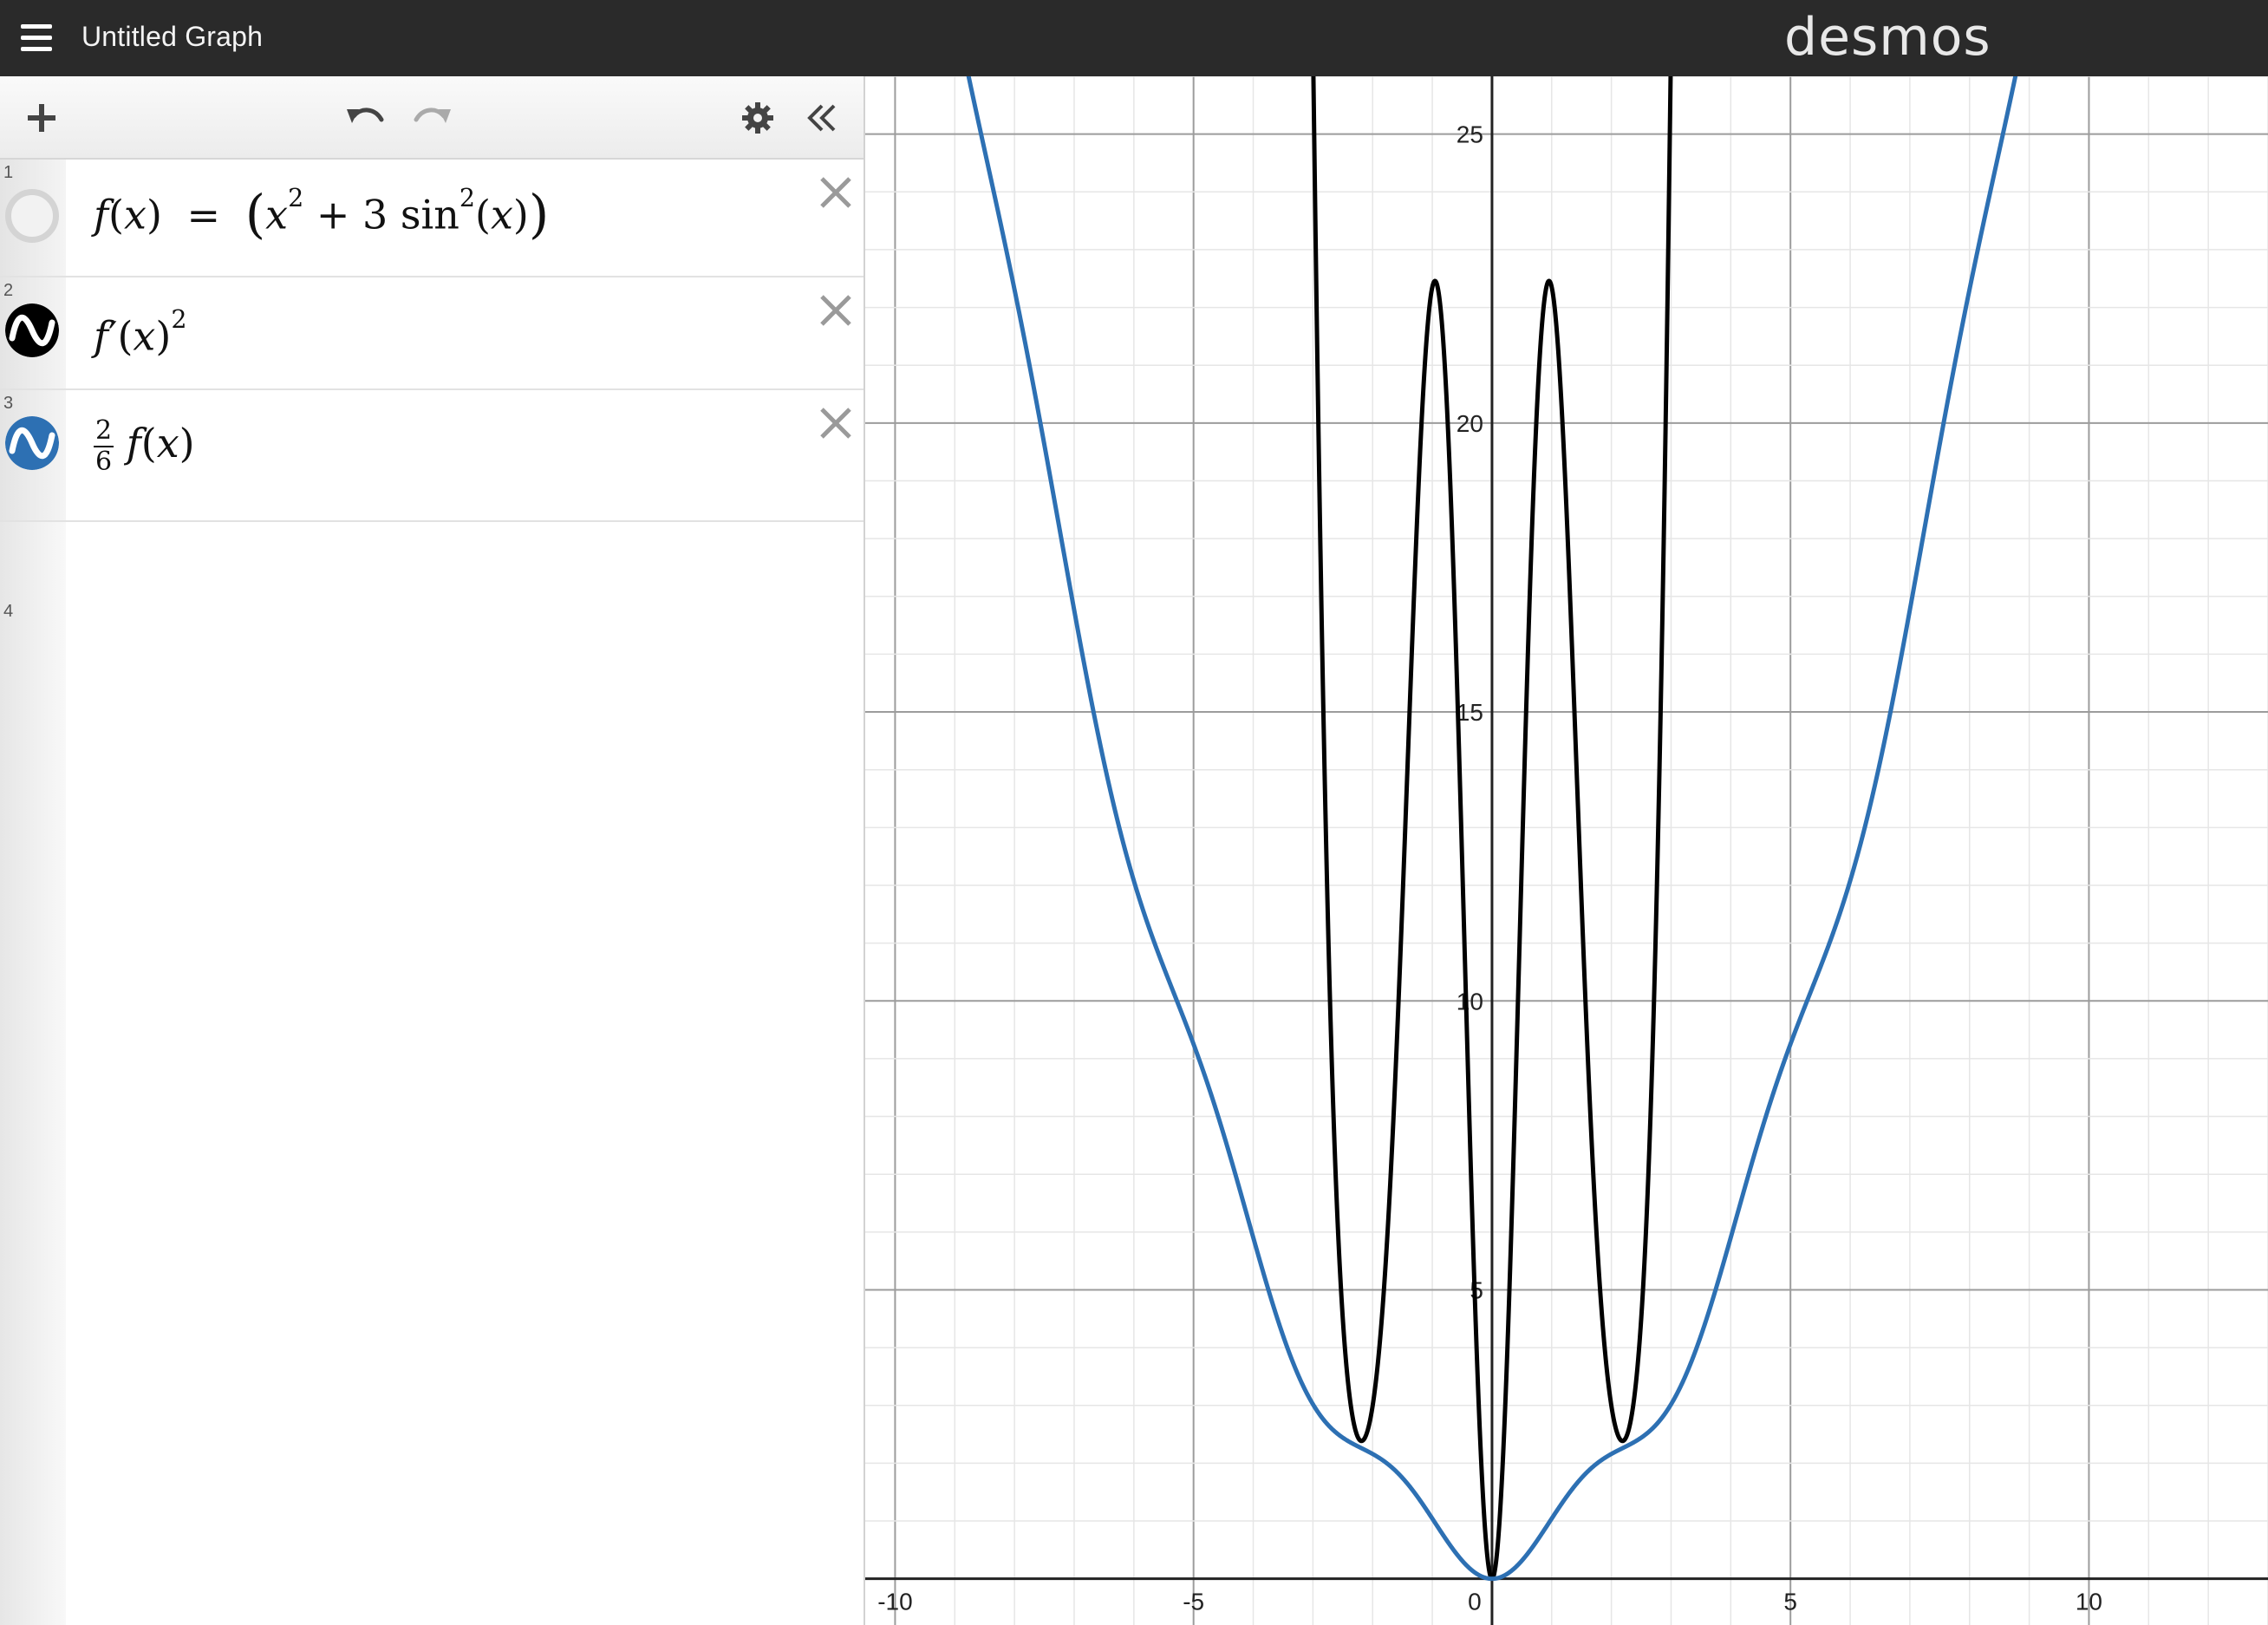 The width and height of the screenshot is (2268, 1625). I want to click on y-tick-label: 10, so click(1470, 1002).